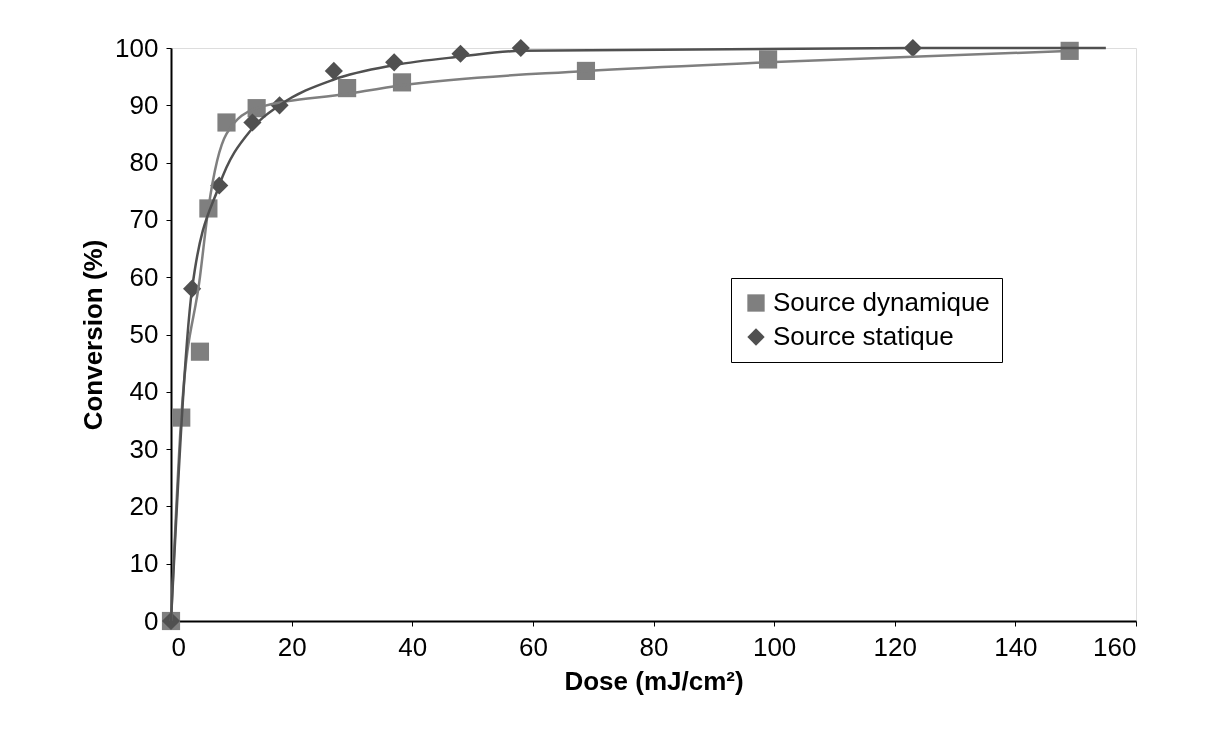 The width and height of the screenshot is (1206, 755). Describe the element at coordinates (137, 47) in the screenshot. I see `y-tick-label: 100` at that location.